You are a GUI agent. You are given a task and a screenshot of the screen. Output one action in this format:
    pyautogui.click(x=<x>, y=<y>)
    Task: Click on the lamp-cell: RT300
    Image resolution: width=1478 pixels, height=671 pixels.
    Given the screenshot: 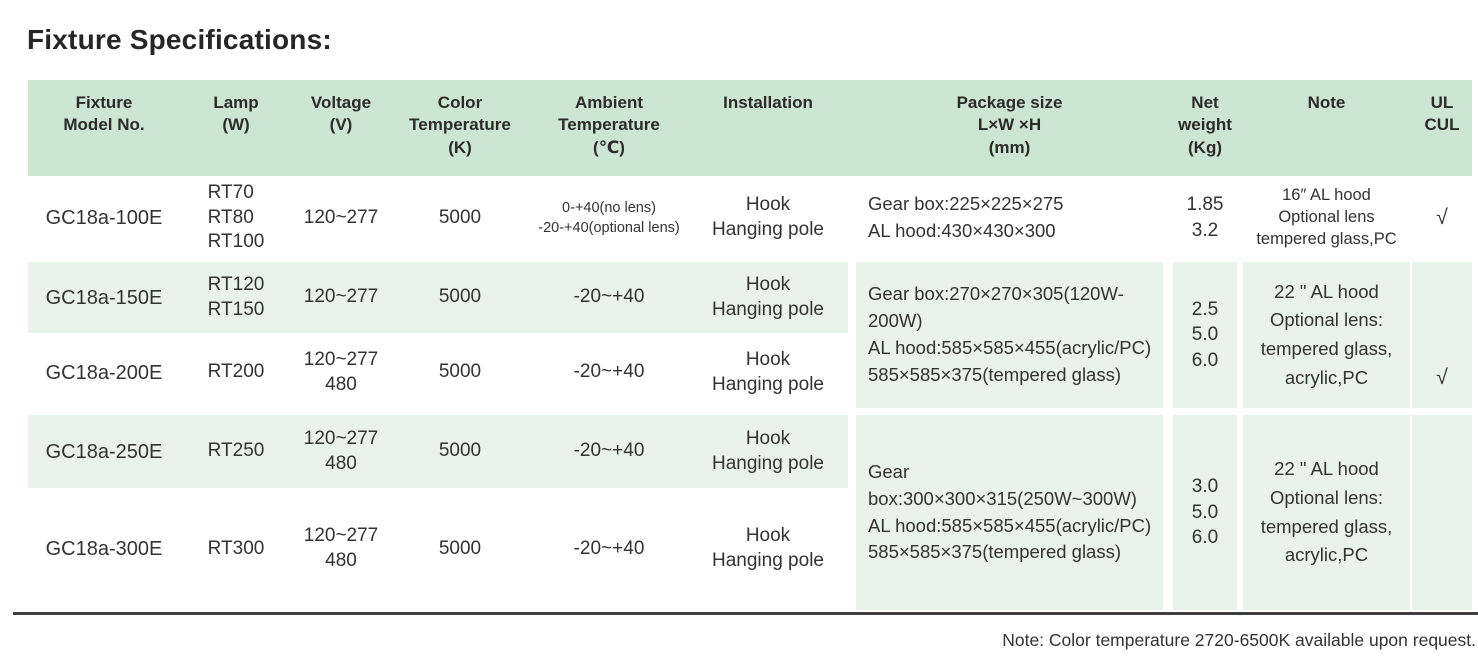 What is the action you would take?
    pyautogui.click(x=236, y=548)
    